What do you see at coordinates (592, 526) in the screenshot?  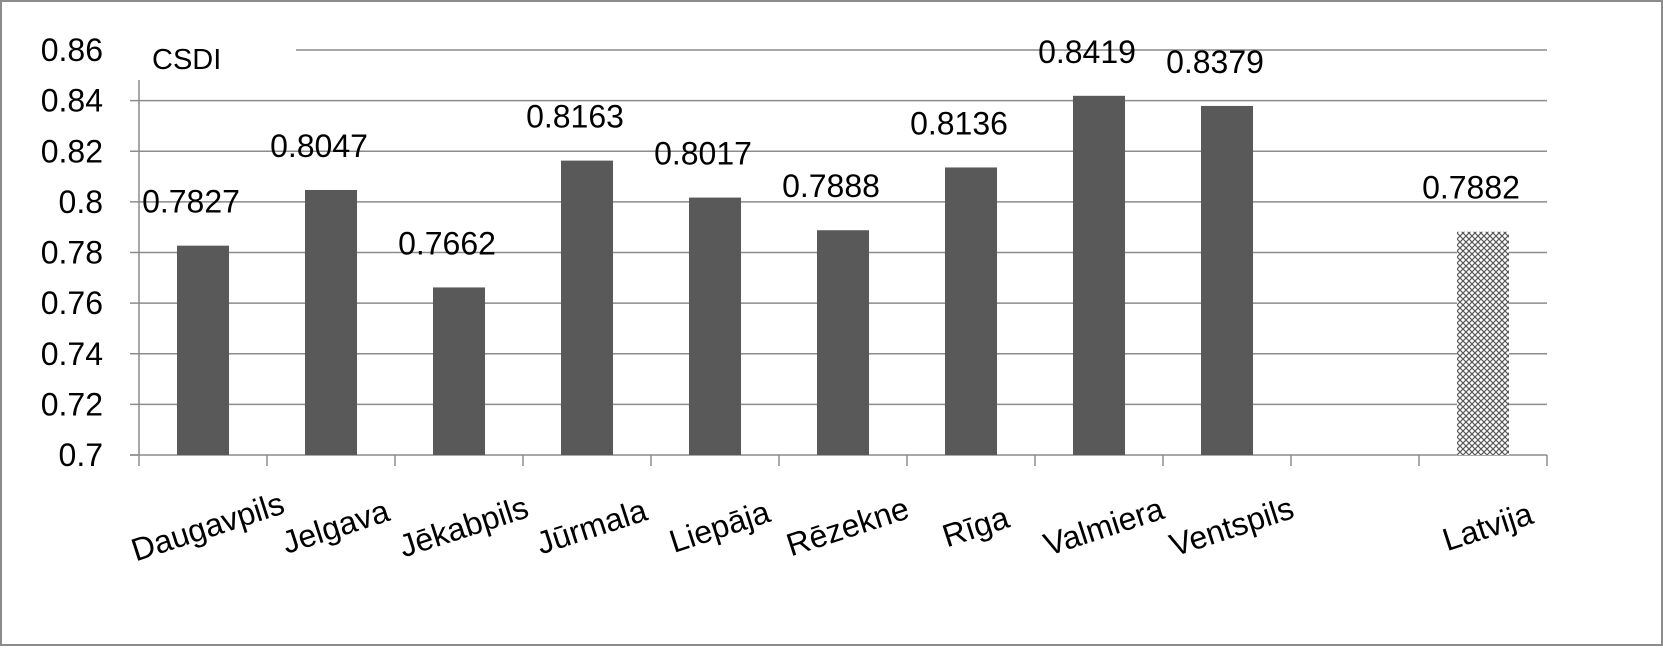 I see `x-tick-label: Jūrmala` at bounding box center [592, 526].